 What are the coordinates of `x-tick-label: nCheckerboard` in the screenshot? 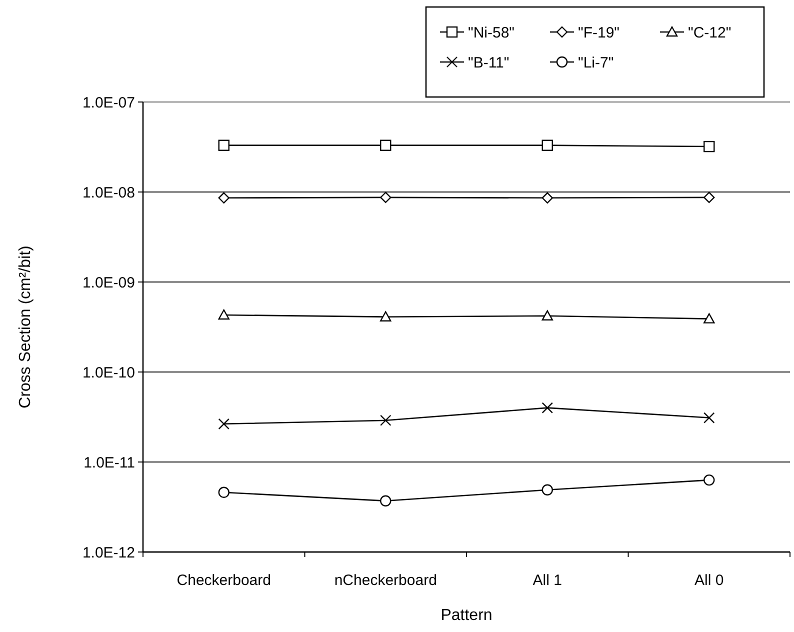 It's located at (385, 580).